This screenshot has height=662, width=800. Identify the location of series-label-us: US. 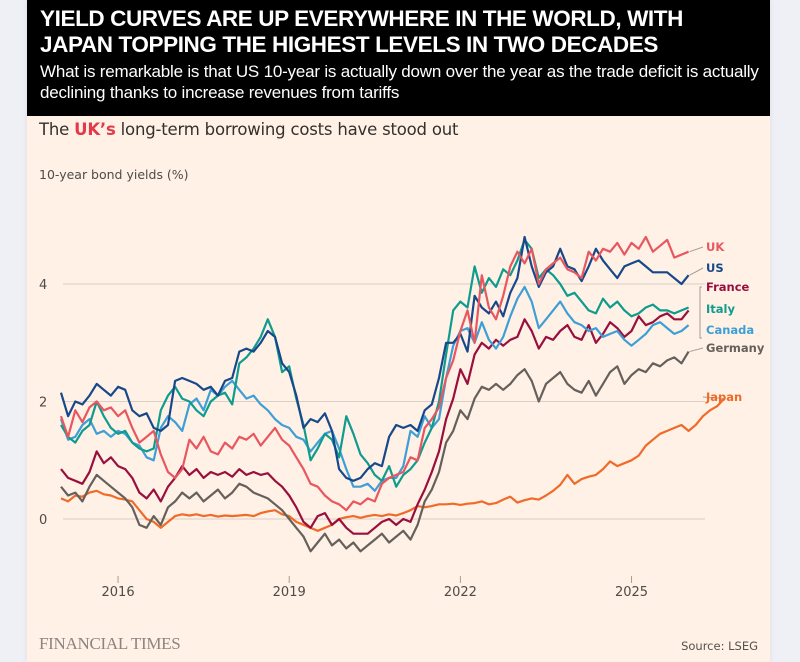
(715, 268).